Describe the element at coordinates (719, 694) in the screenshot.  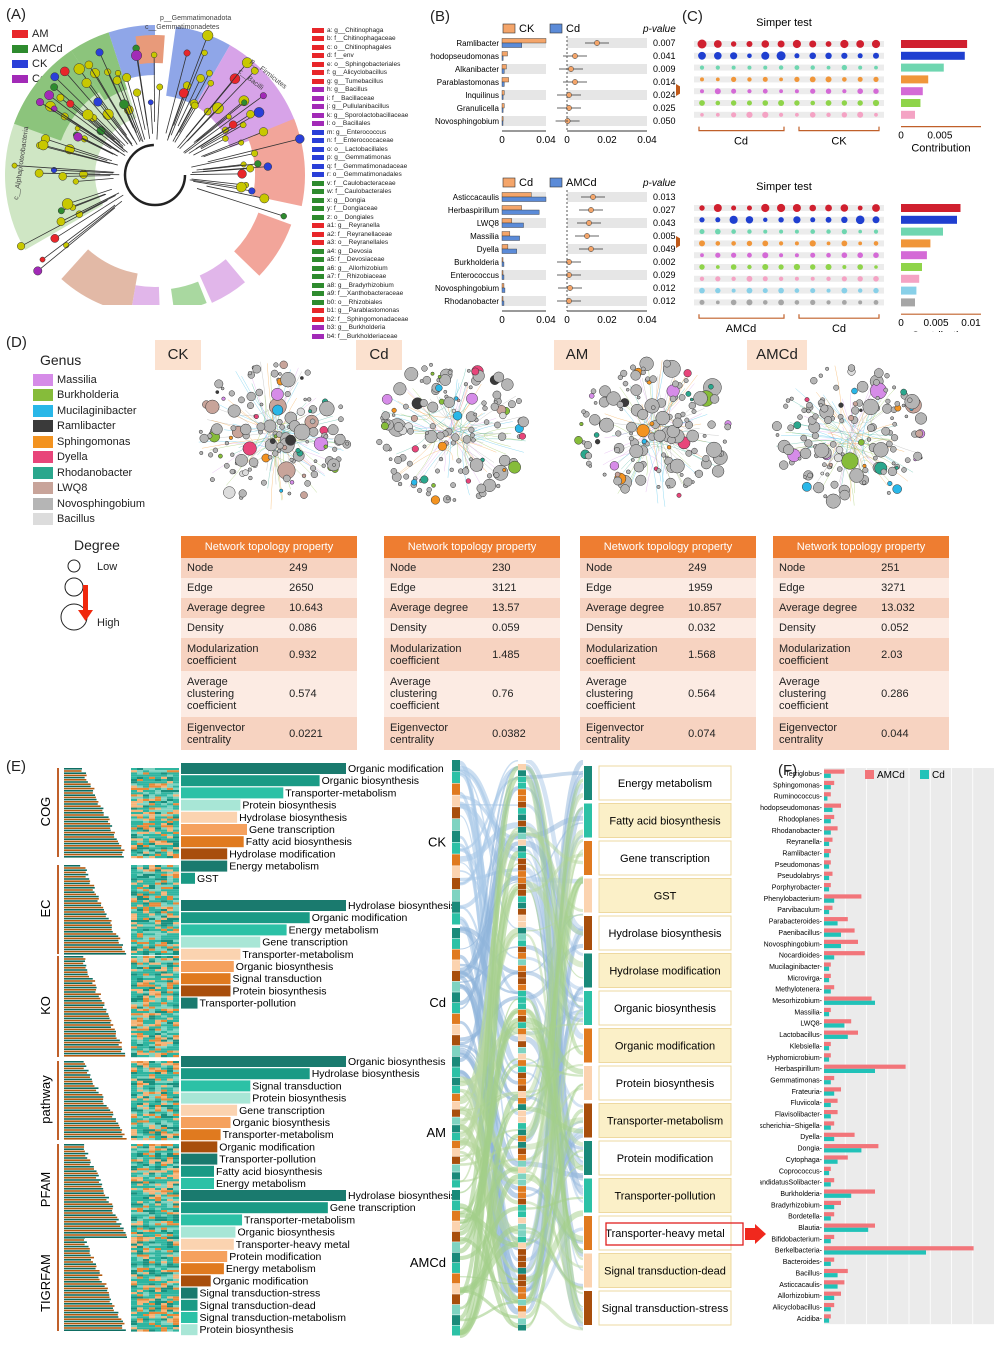
I see `property-value: 0.564` at that location.